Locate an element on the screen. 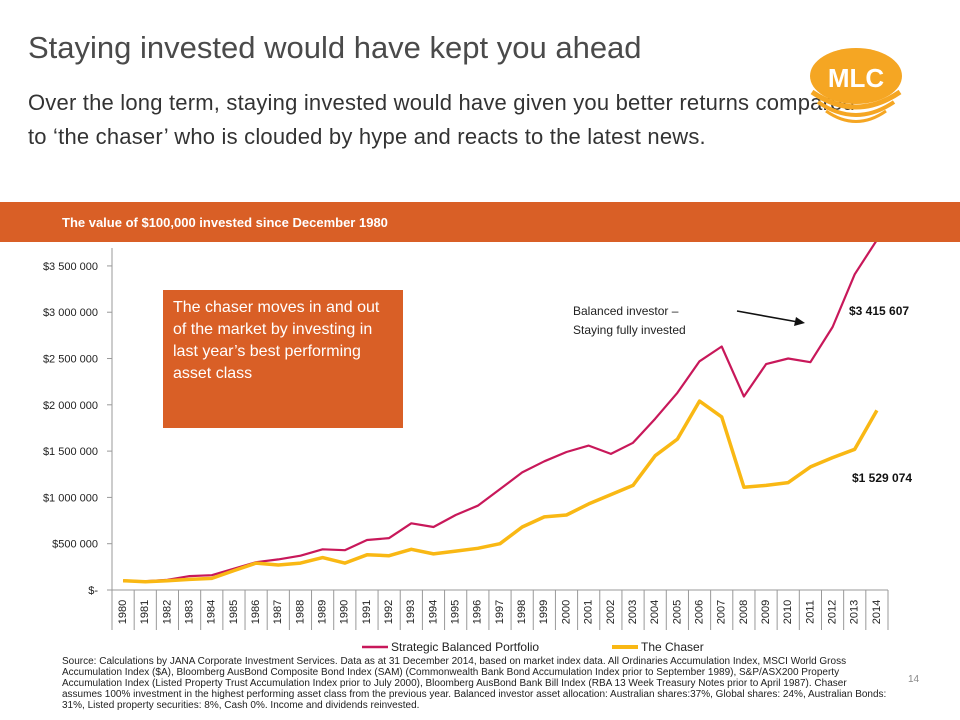  x-tick-label: 1998 is located at coordinates (522, 612).